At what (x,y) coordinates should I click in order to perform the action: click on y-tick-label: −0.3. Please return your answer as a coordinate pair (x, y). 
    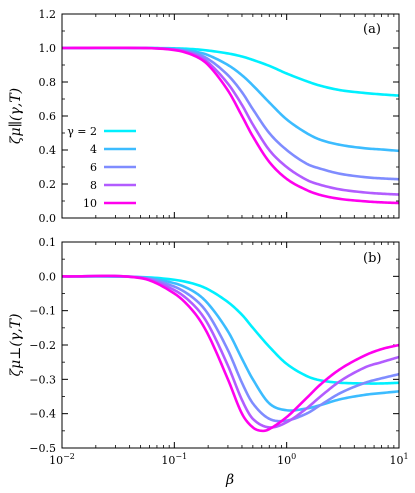
    Looking at the image, I should click on (42, 379).